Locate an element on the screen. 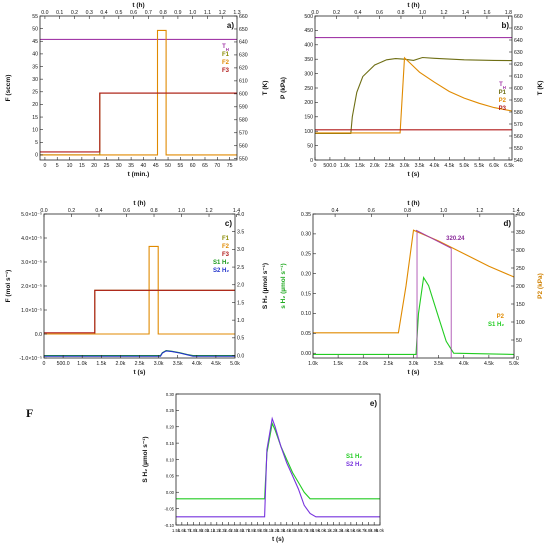  x-tick-label-e-0: 1.5k is located at coordinates (176, 530).